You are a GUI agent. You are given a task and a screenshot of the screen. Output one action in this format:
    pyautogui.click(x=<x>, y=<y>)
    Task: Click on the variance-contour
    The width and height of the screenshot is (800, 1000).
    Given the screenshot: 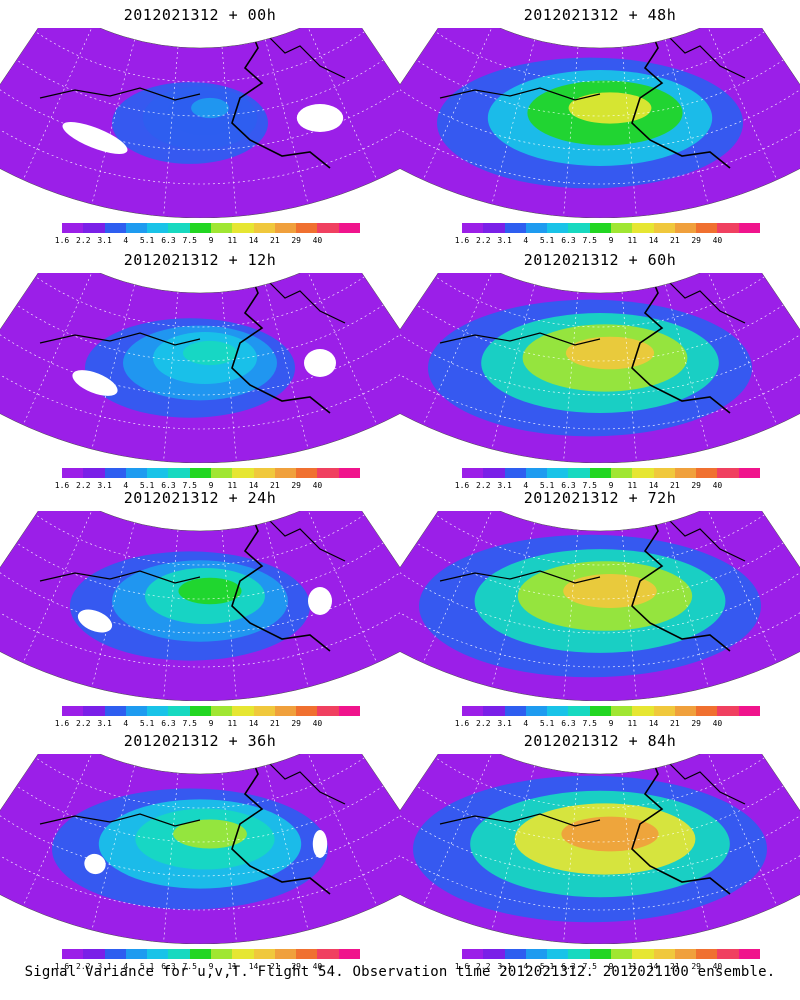 What is the action you would take?
    pyautogui.click(x=210, y=591)
    